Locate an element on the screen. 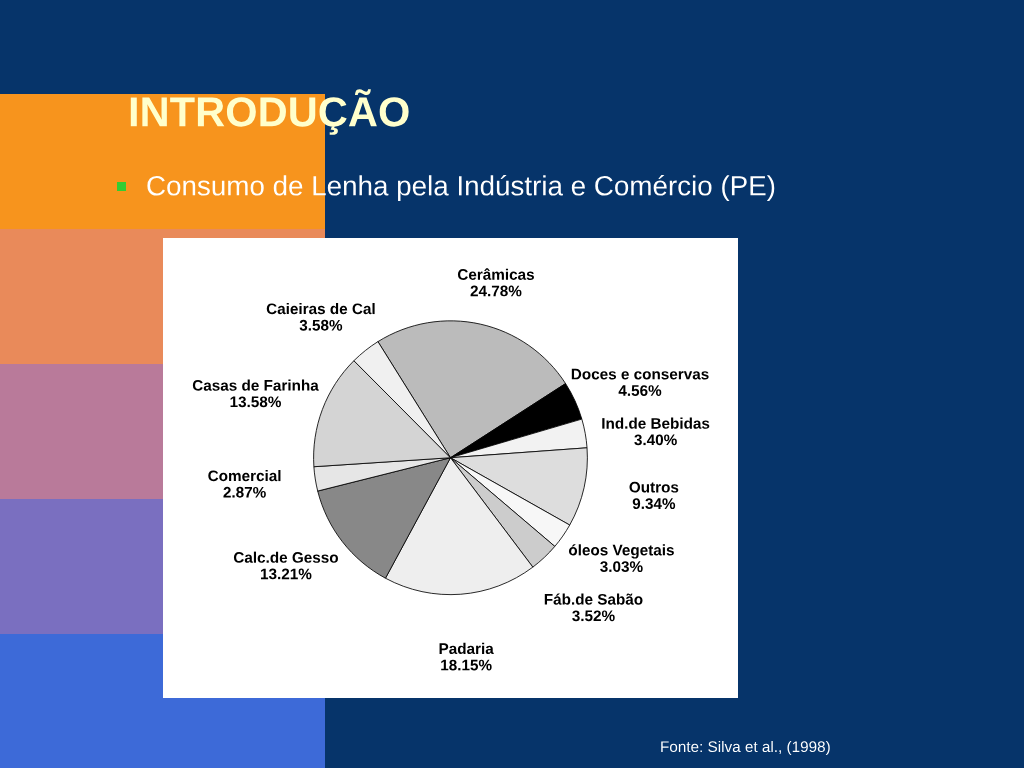  slice-label: Doces e conservas is located at coordinates (640, 374).